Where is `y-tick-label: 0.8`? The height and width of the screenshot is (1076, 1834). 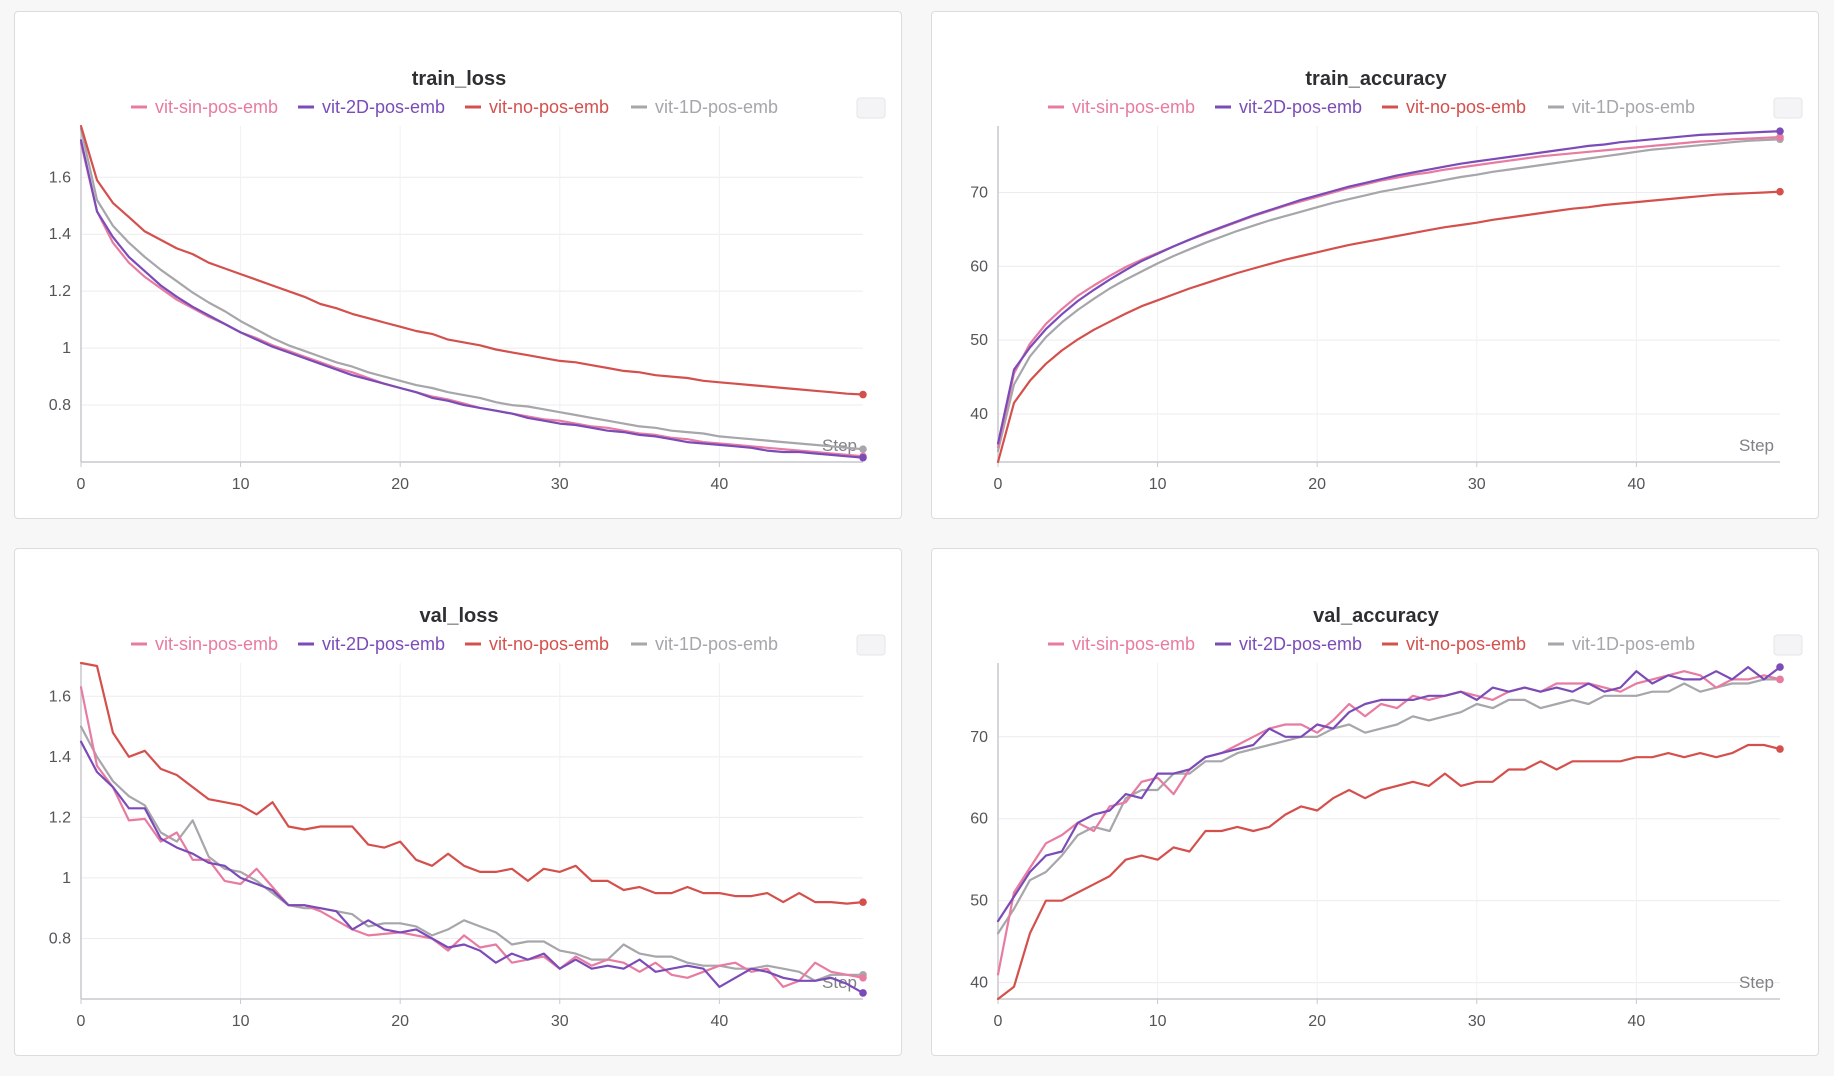 y-tick-label: 0.8 is located at coordinates (60, 938).